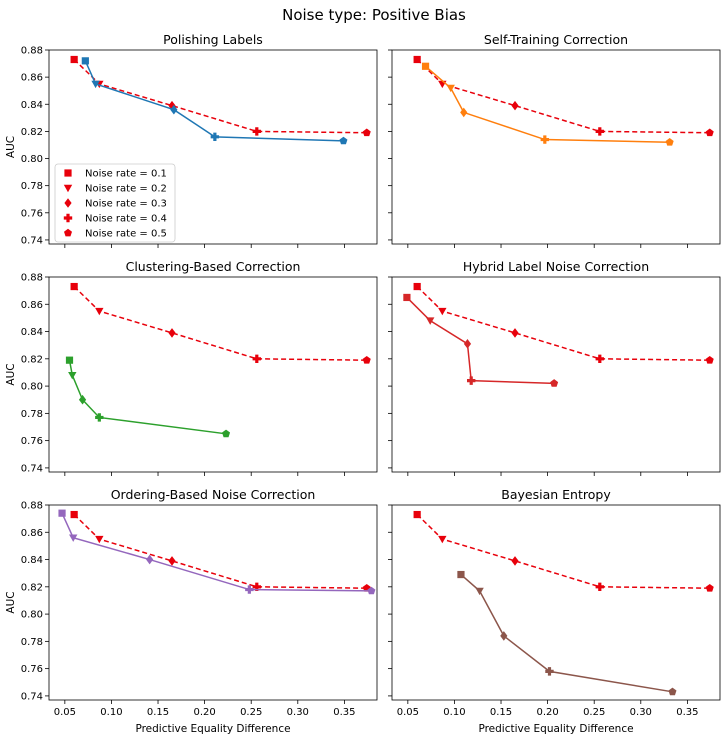  I want to click on figure-title: Noise type: Positive Bias, so click(374, 15).